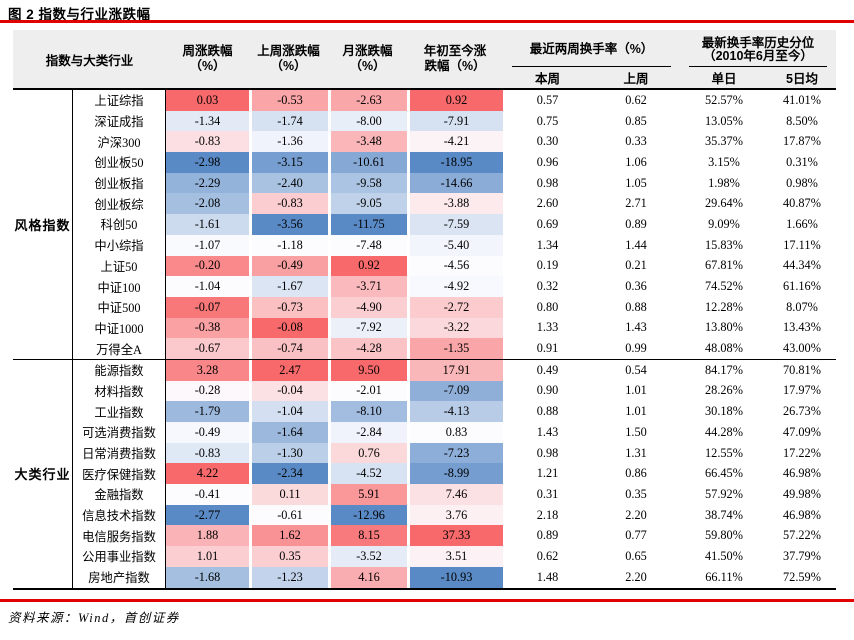  Describe the element at coordinates (547, 244) in the screenshot. I see `turnover-cell: 1.34` at that location.